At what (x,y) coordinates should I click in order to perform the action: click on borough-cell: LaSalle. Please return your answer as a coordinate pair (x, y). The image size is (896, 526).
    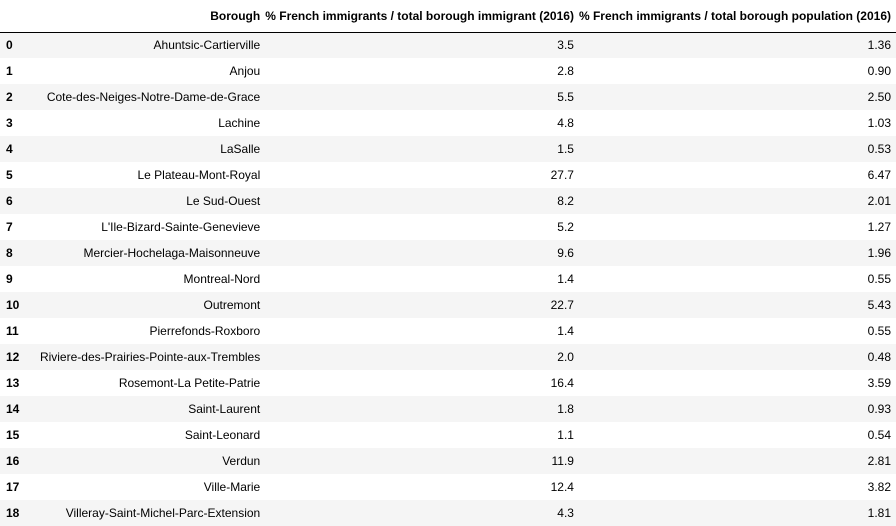
    Looking at the image, I should click on (240, 149).